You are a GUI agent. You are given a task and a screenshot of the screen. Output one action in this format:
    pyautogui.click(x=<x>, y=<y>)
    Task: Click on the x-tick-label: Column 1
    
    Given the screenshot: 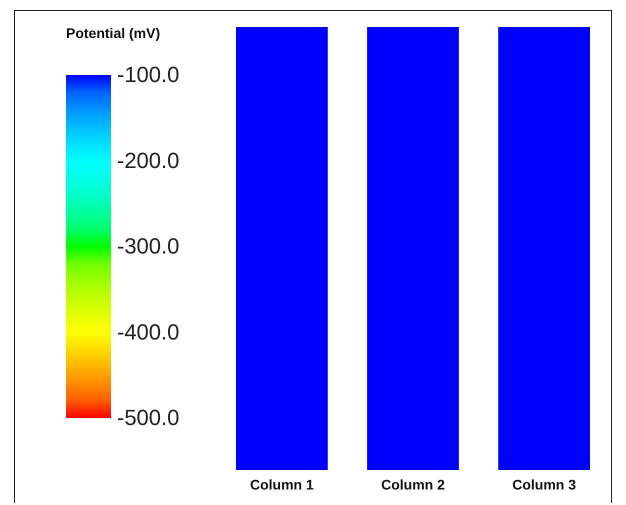 What is the action you would take?
    pyautogui.click(x=282, y=484)
    